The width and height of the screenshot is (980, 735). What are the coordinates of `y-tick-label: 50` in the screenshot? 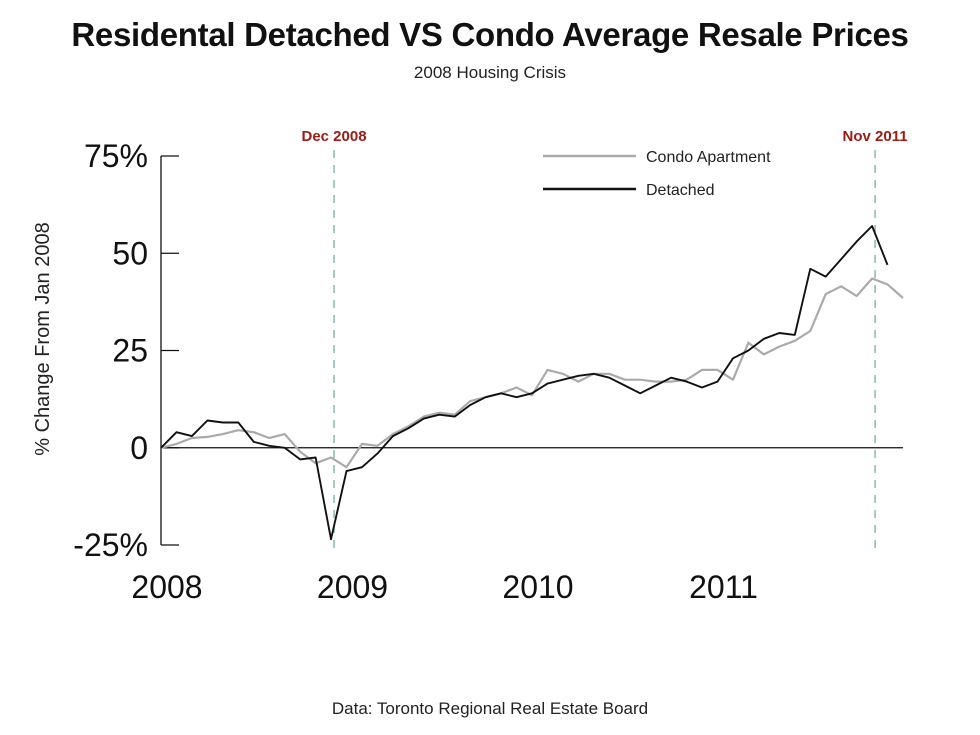 It's located at (130, 253).